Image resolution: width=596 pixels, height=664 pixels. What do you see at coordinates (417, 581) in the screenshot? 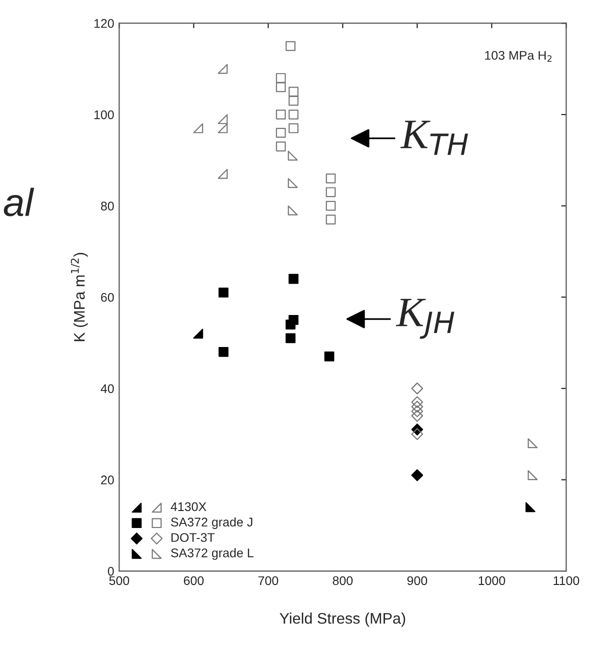
I see `x-tick-label: 900` at bounding box center [417, 581].